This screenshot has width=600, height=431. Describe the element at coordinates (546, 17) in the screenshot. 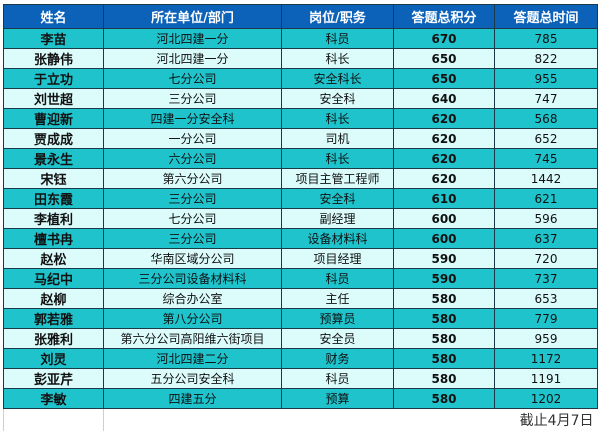

I see `header-time: 答题总时间` at that location.